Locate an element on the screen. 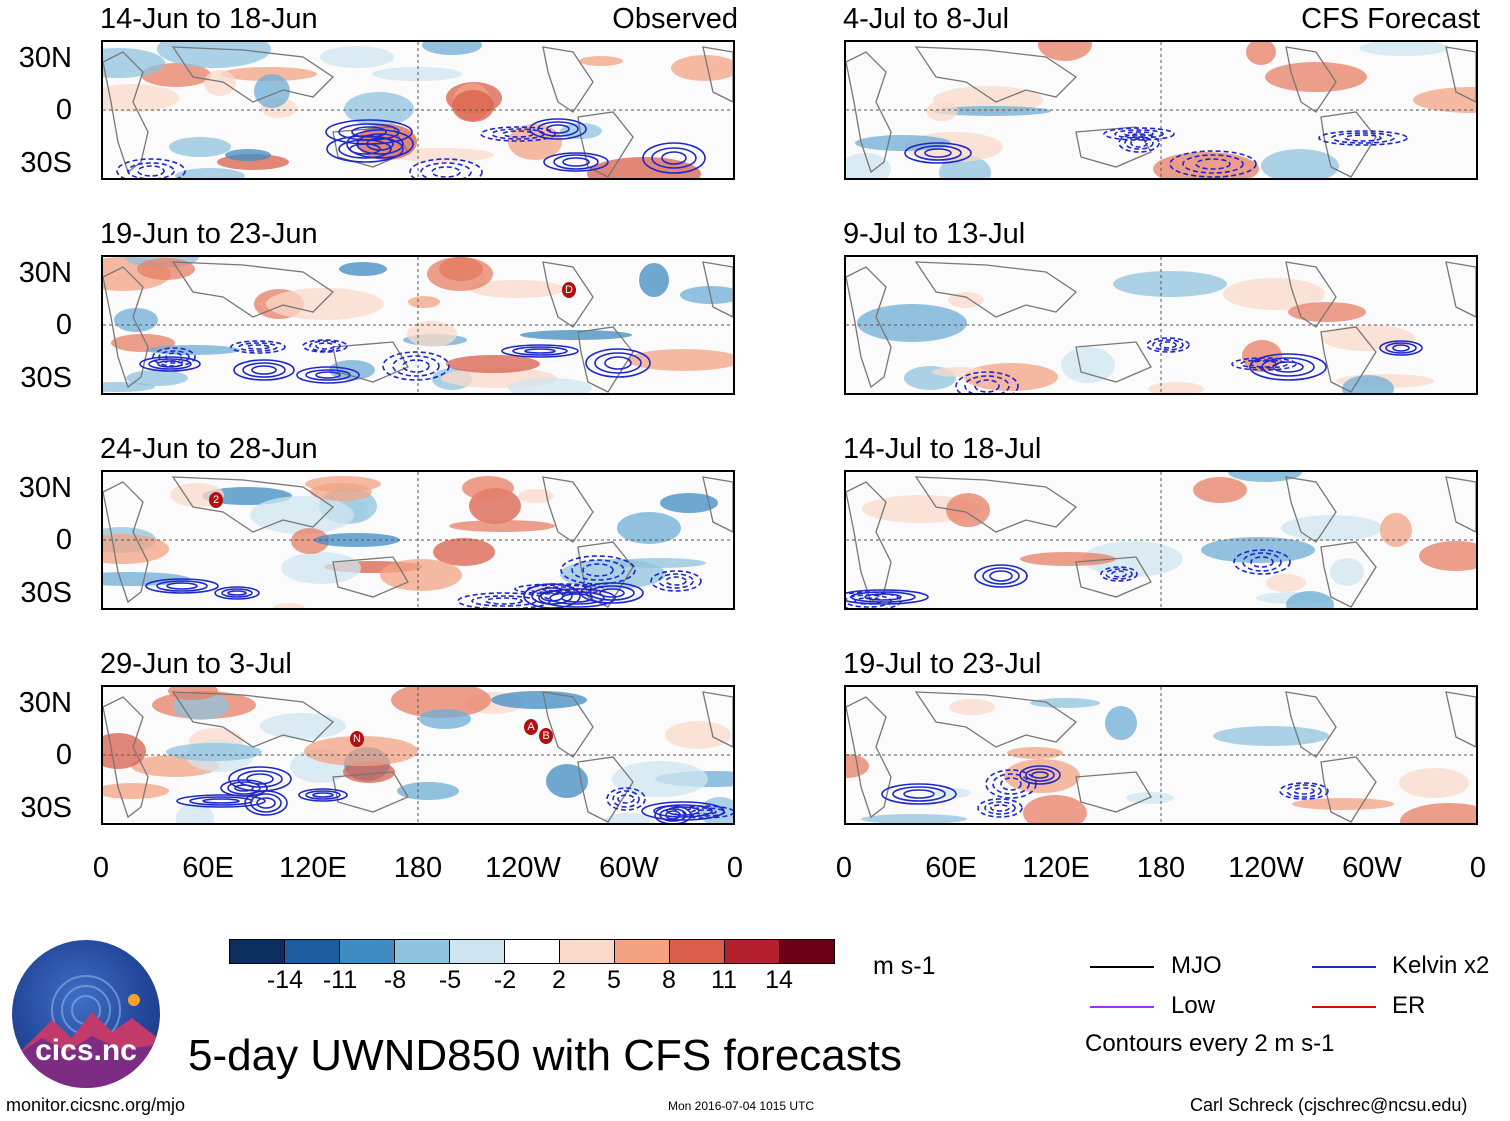  mjo-line is located at coordinates (1122, 967).